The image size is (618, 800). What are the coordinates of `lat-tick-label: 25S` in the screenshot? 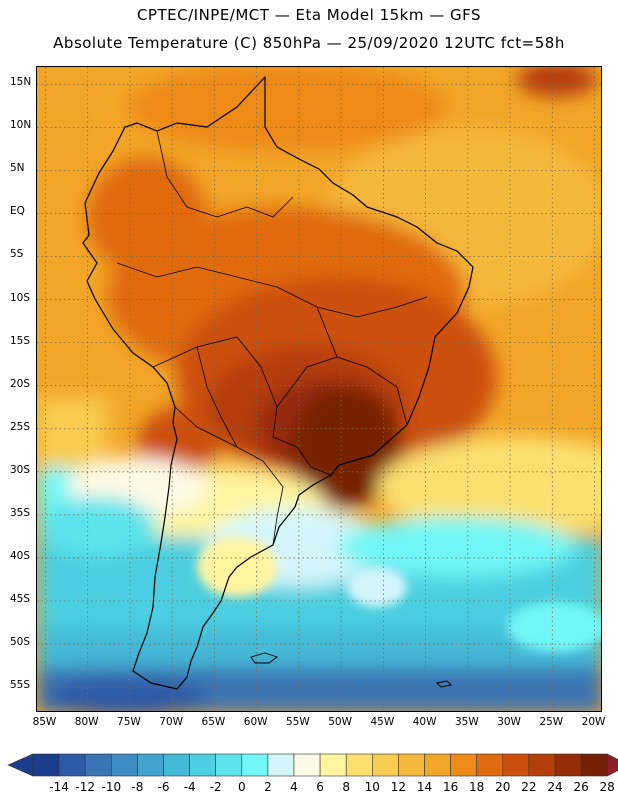 It's located at (20, 426).